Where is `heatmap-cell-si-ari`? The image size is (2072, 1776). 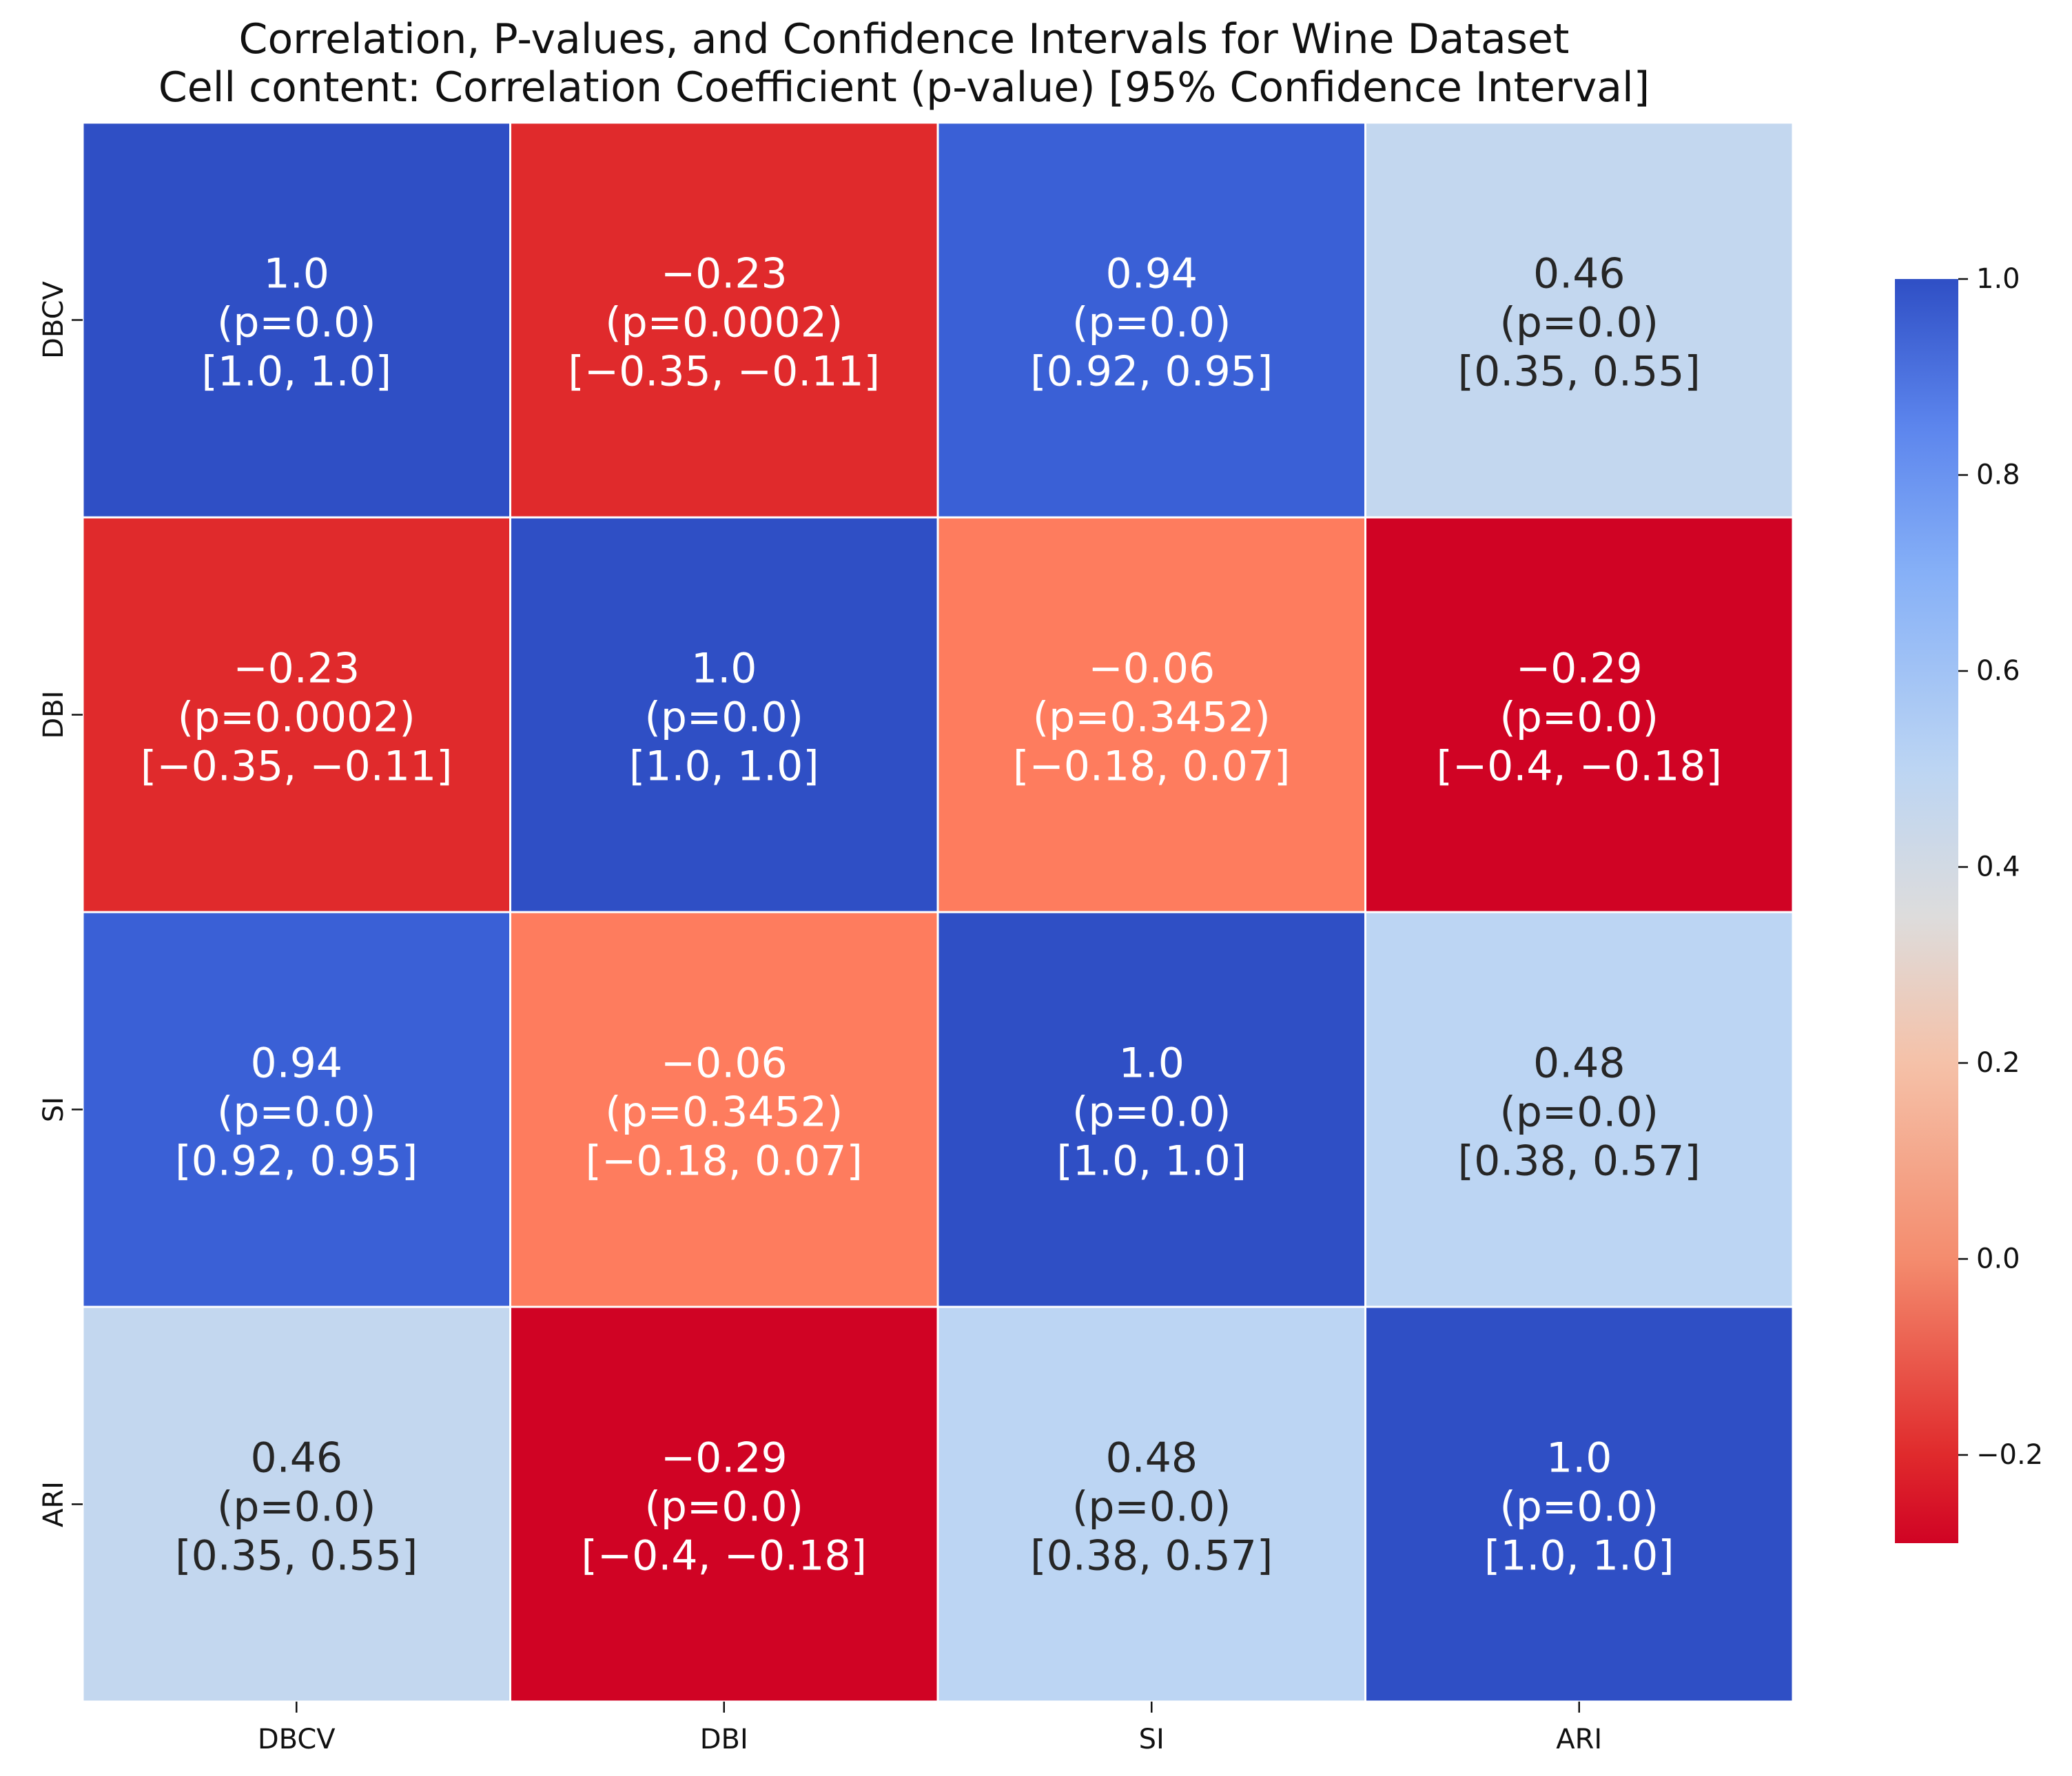
heatmap-cell-si-ari is located at coordinates (1579, 1109).